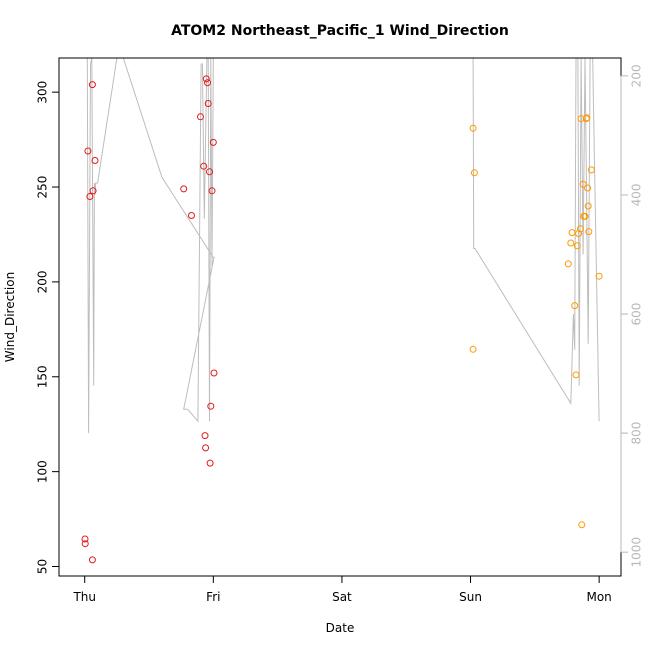  Describe the element at coordinates (43, 281) in the screenshot. I see `y-tick-label-3: 200` at that location.